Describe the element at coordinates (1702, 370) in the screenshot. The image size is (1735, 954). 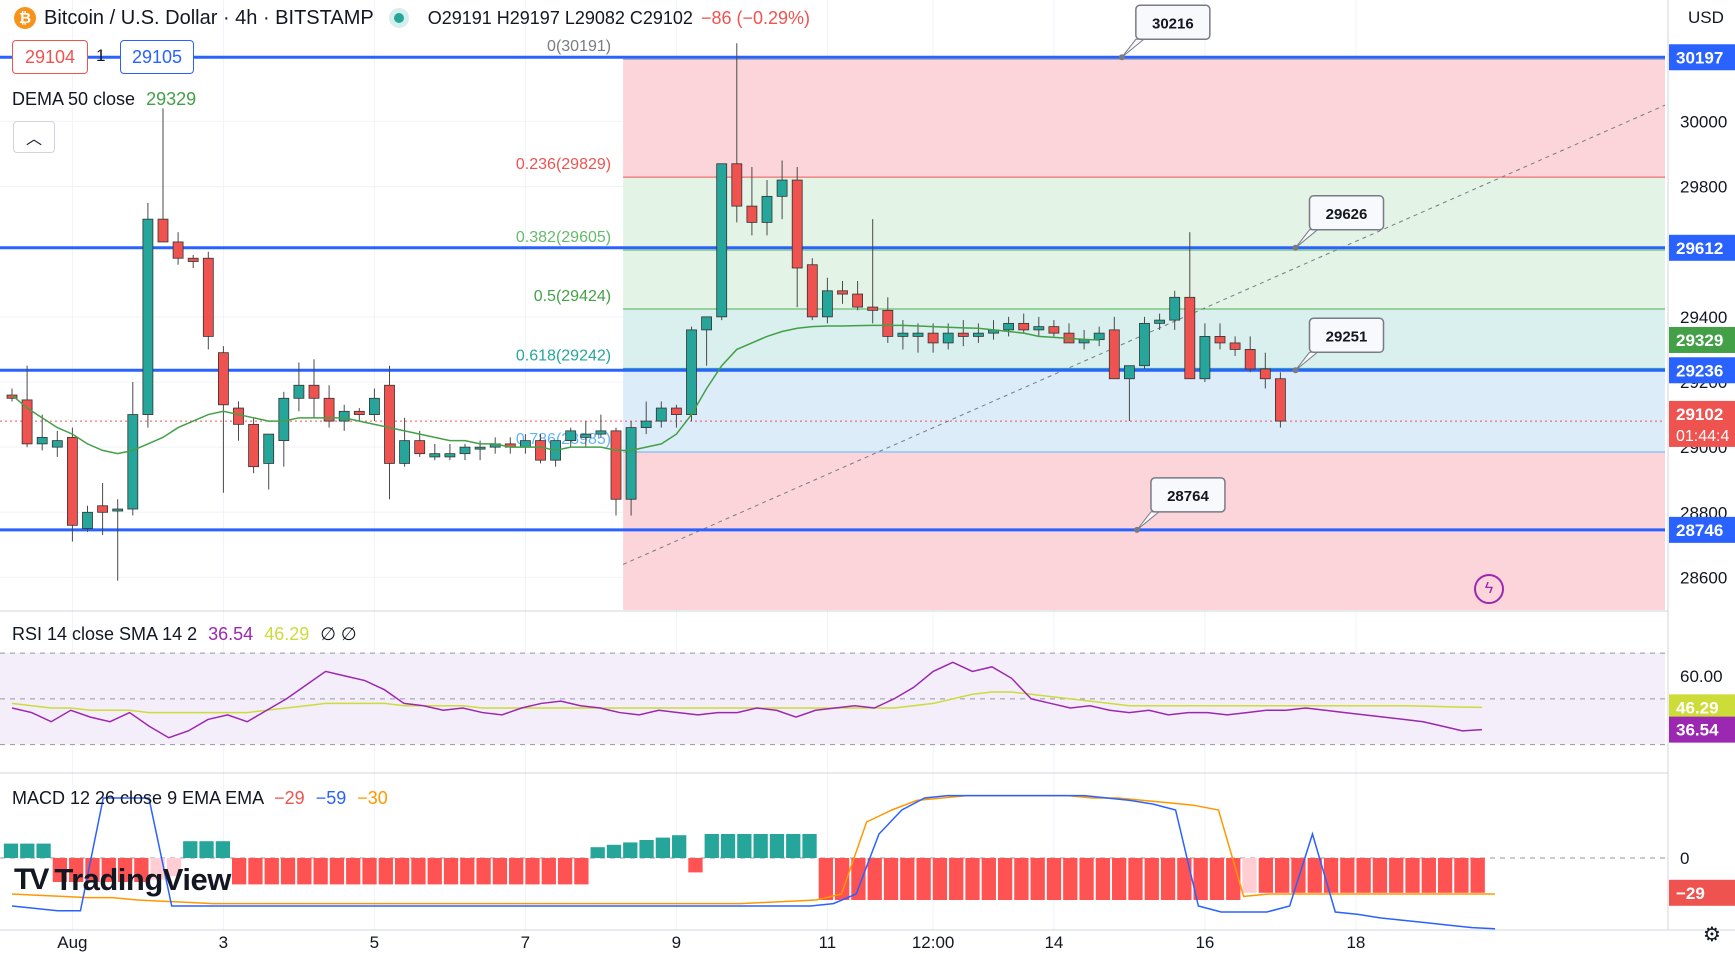
I see `price-tag-bg` at that location.